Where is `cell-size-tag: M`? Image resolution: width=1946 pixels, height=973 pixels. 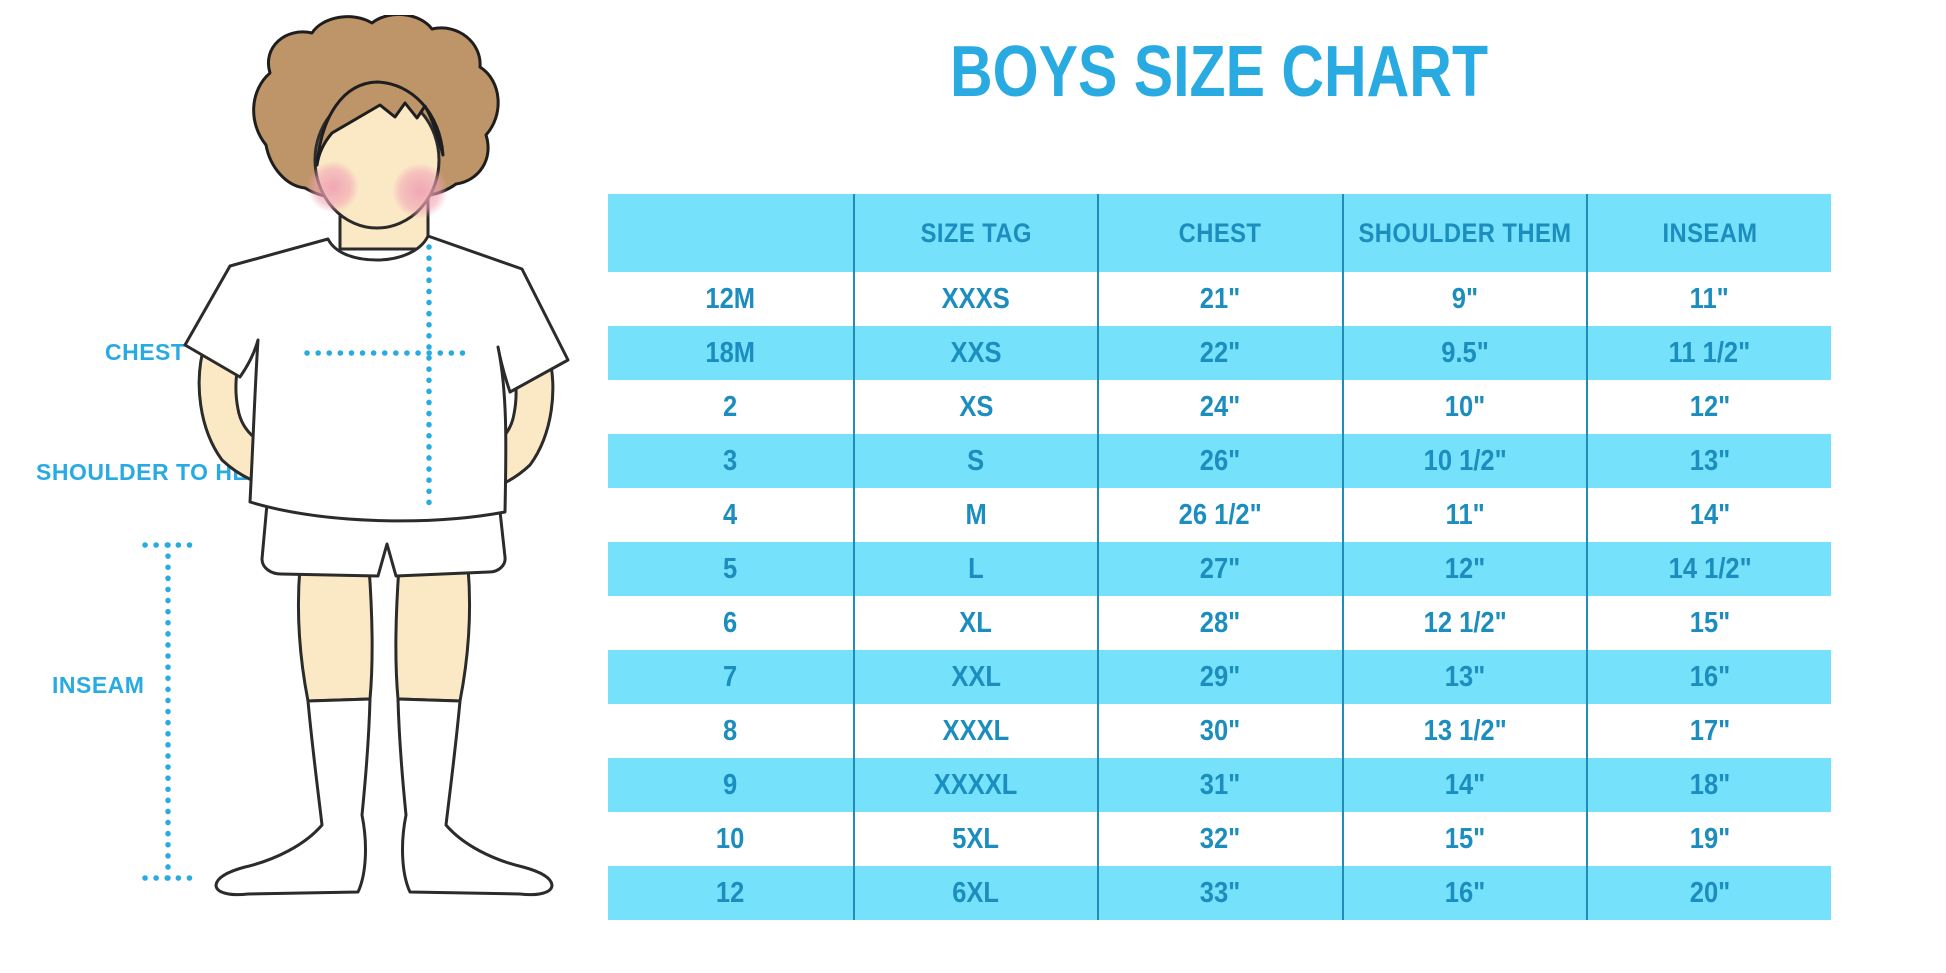 cell-size-tag: M is located at coordinates (975, 515).